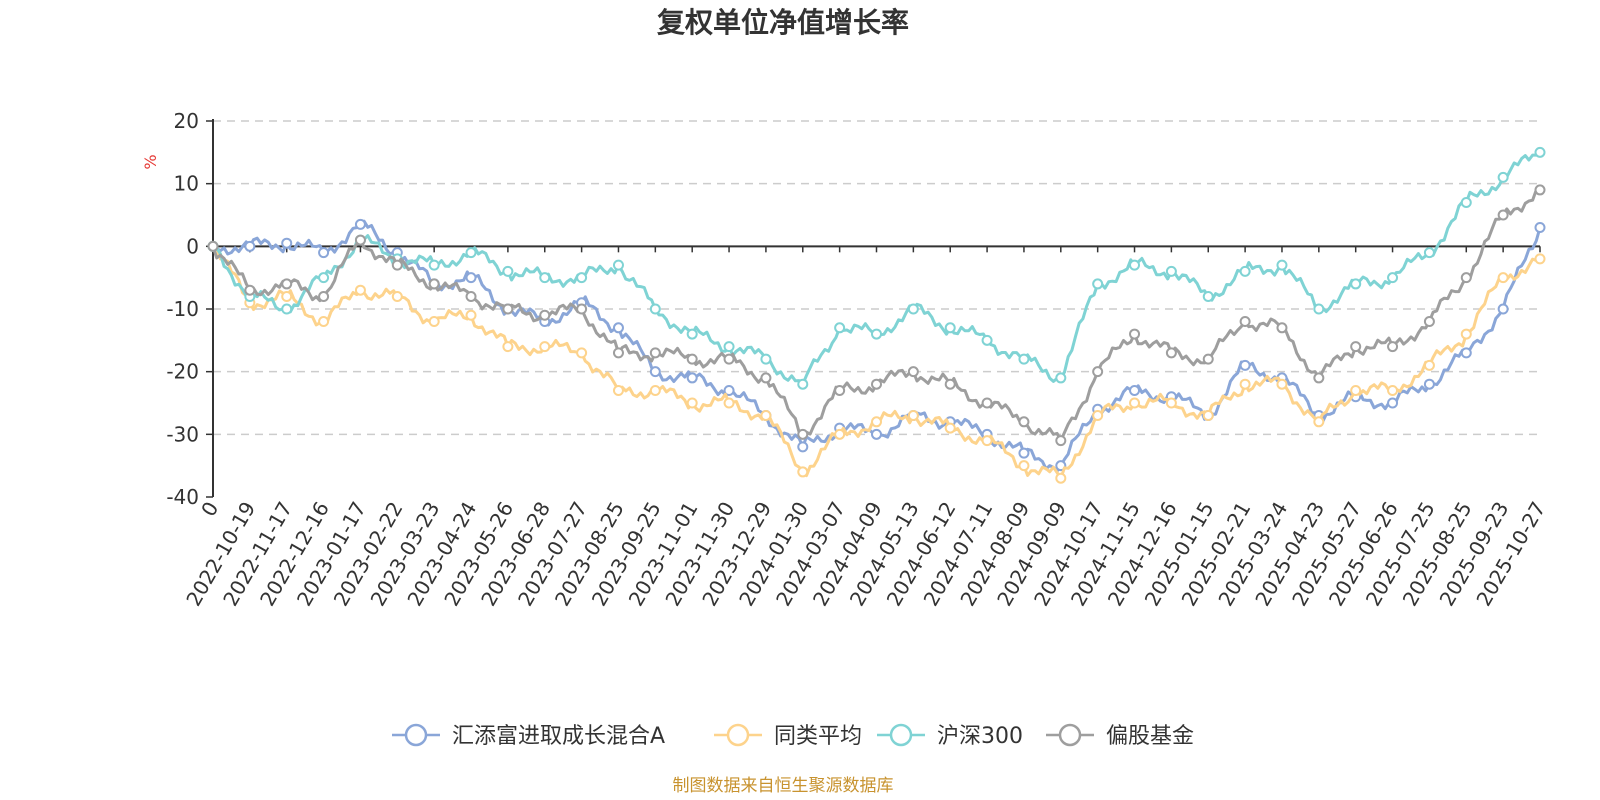 The height and width of the screenshot is (800, 1600). I want to click on legend-label: 沪深300, so click(980, 736).